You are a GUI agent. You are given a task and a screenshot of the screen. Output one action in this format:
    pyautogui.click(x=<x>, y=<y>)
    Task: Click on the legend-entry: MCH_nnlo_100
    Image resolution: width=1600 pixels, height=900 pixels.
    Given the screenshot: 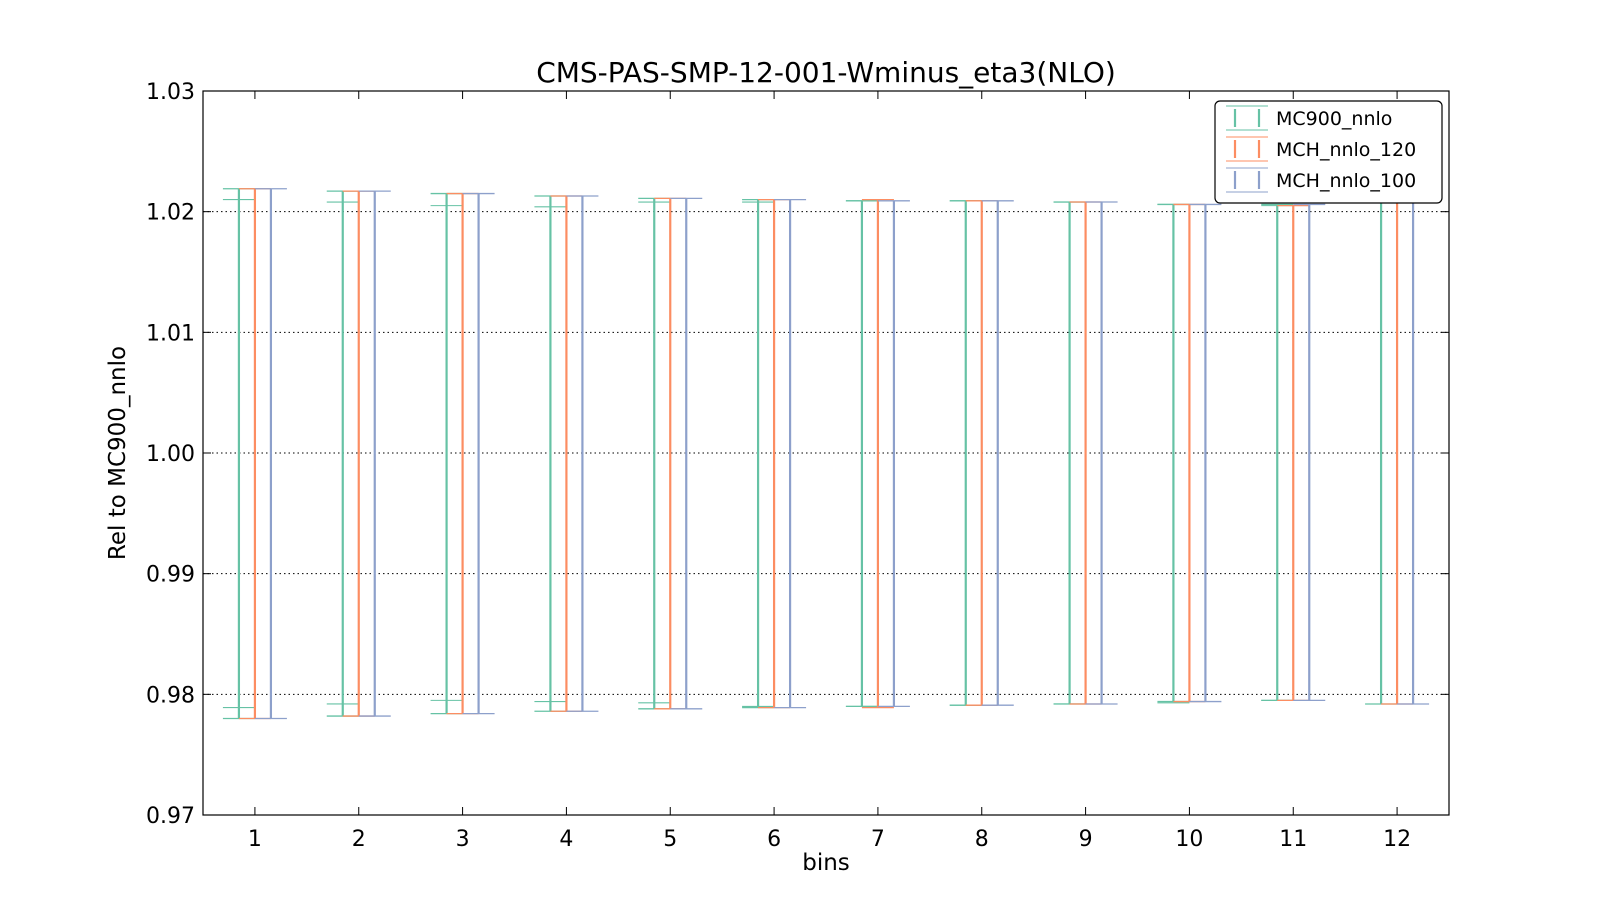 What is the action you would take?
    pyautogui.click(x=1321, y=180)
    